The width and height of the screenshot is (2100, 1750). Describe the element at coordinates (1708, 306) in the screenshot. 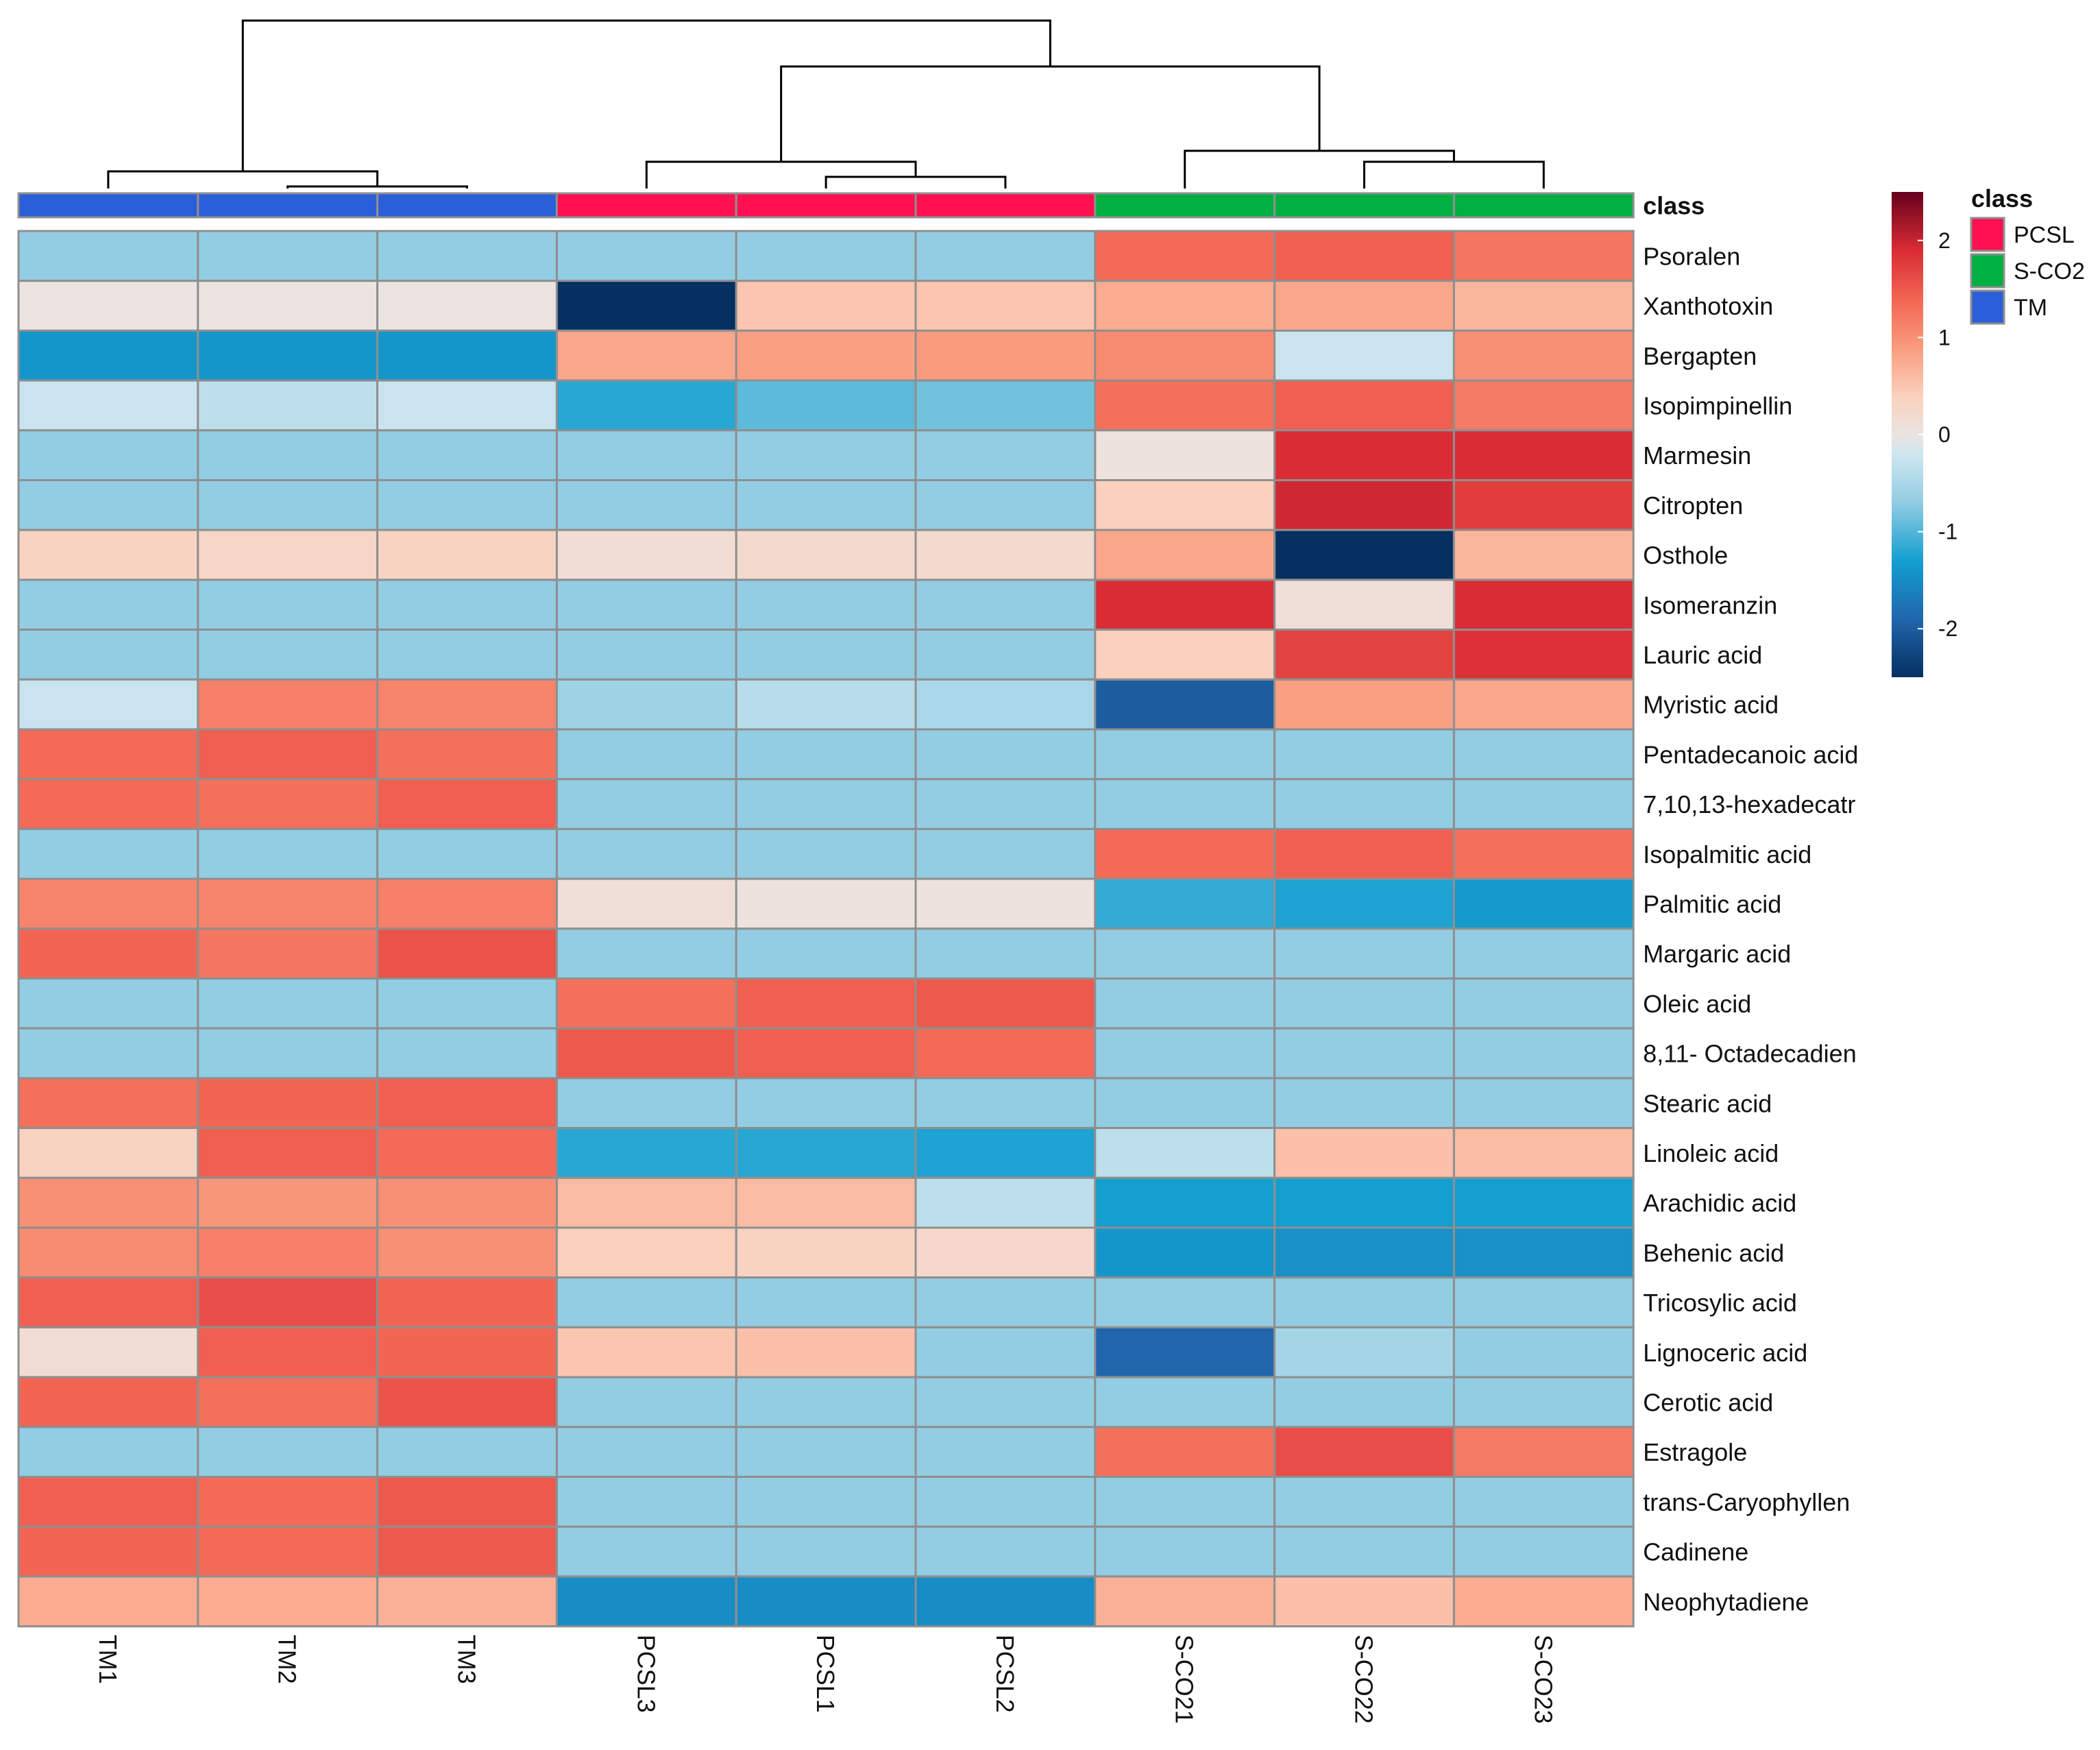

I see `row-label: Xanthotoxin` at that location.